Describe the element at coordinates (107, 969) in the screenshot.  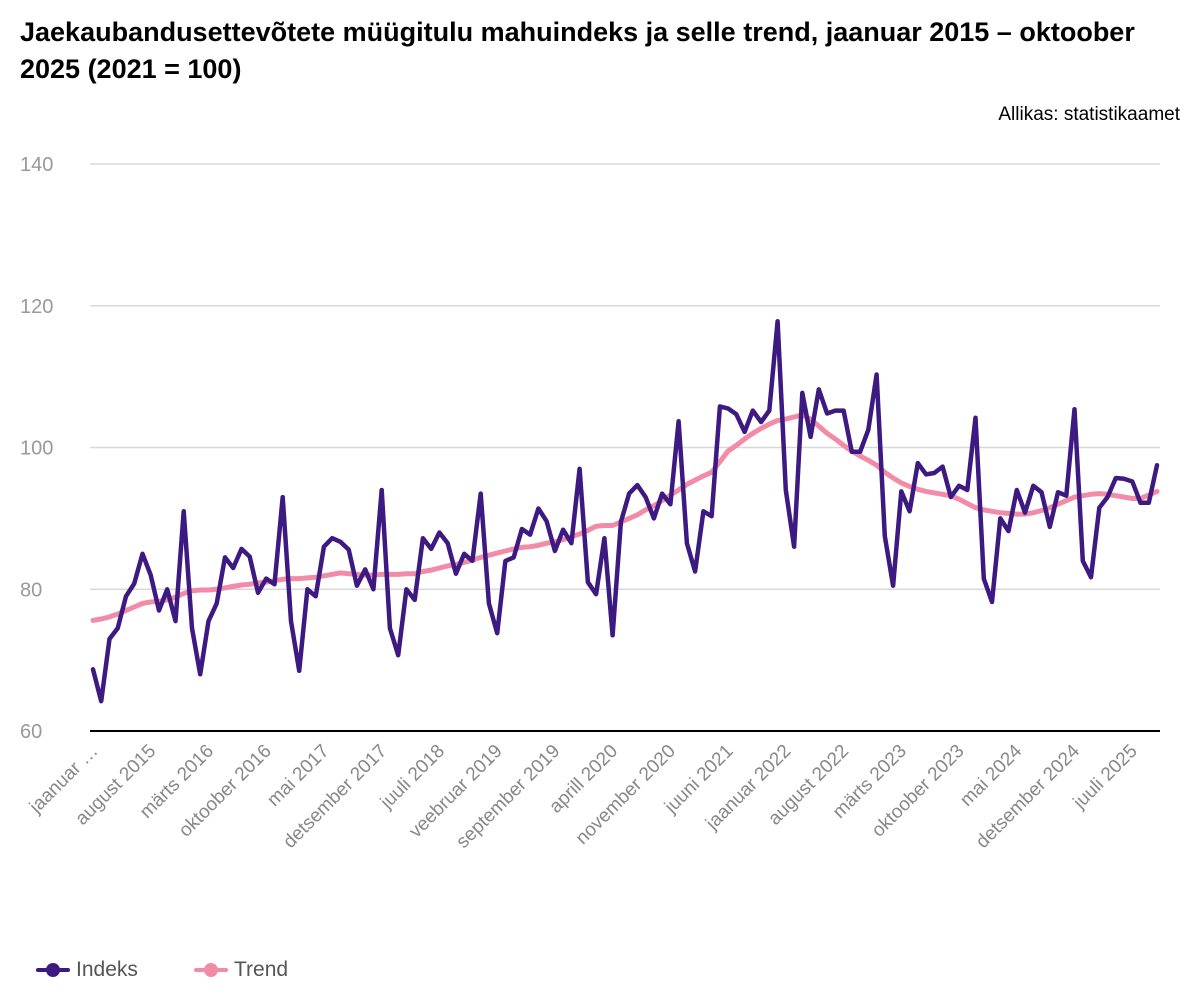
I see `legend-label-indeks: Indeks` at that location.